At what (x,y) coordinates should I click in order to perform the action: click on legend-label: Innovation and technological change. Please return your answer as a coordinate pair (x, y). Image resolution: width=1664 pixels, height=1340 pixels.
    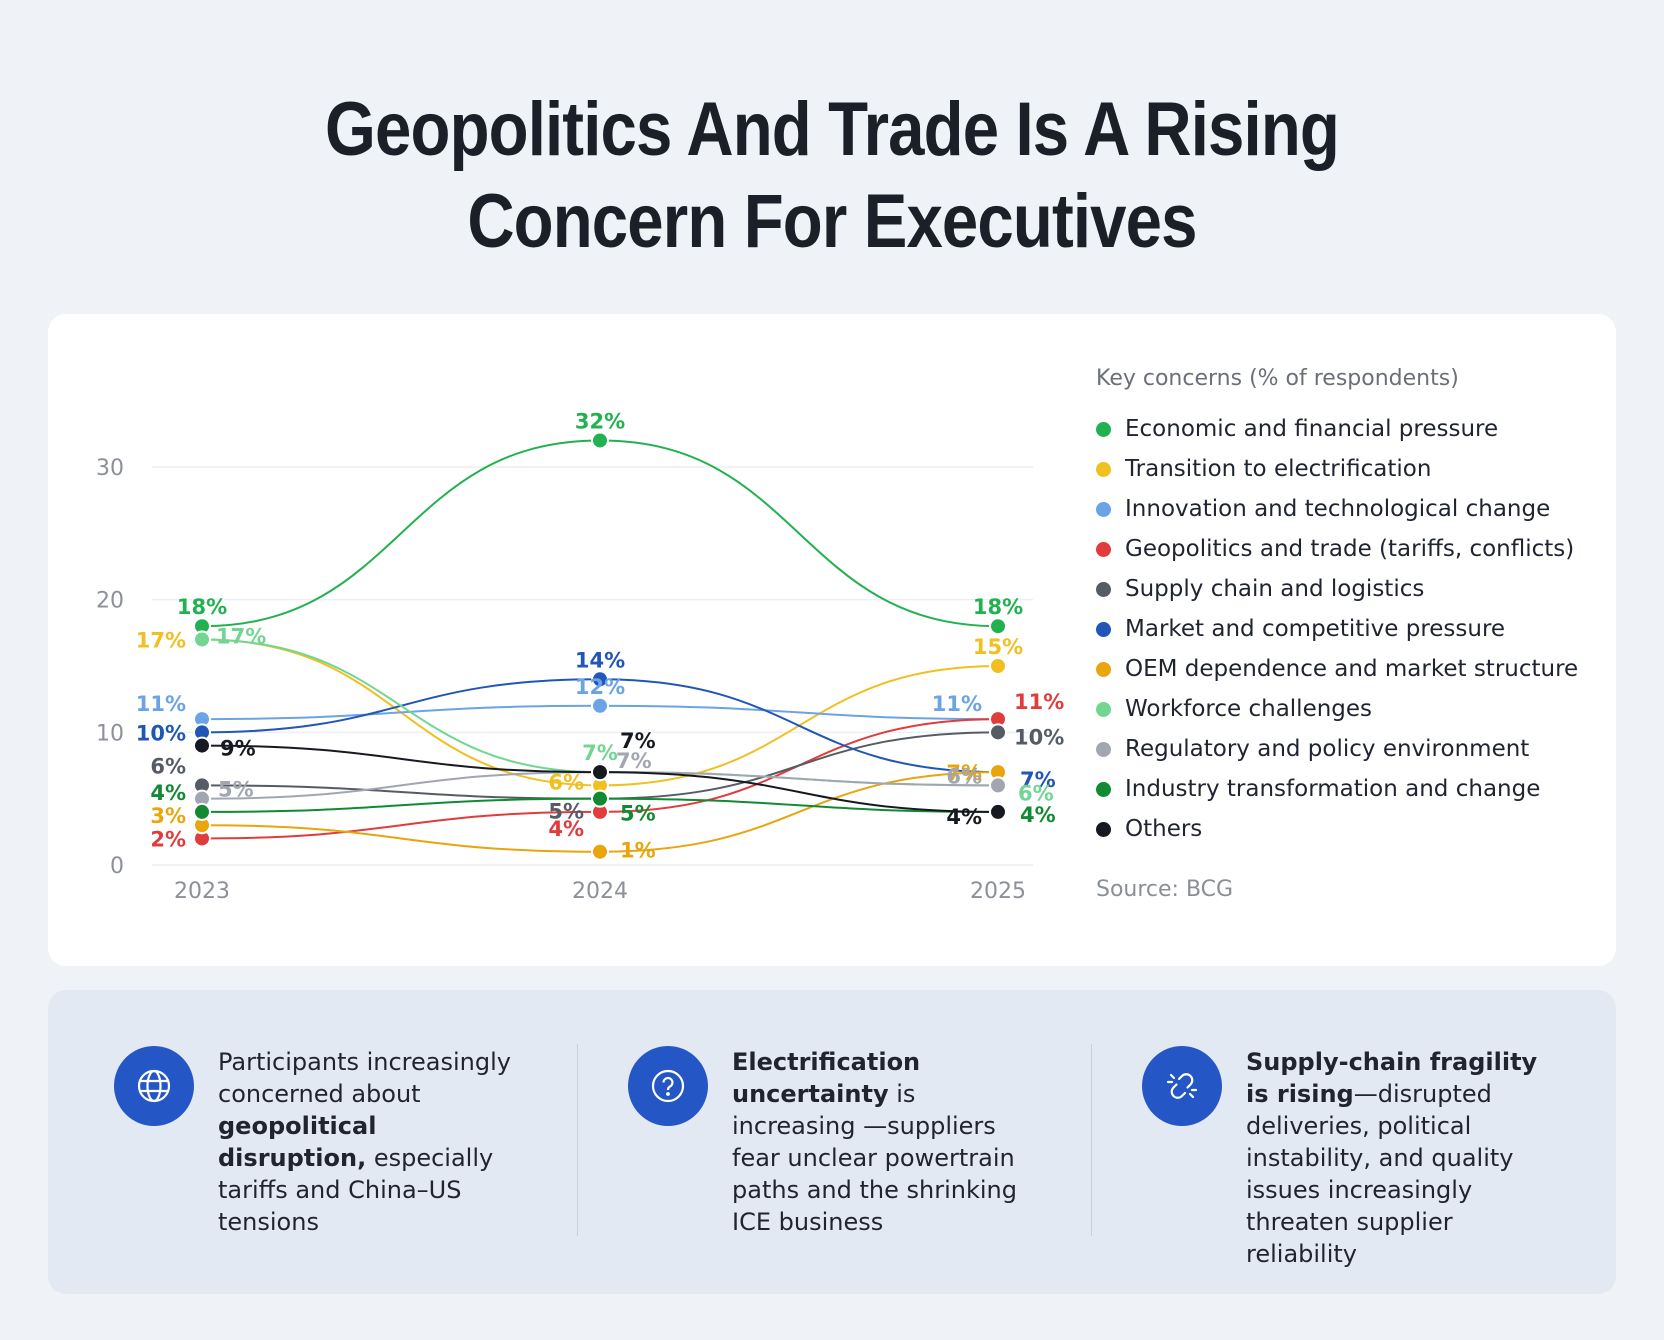
    Looking at the image, I should click on (1338, 509).